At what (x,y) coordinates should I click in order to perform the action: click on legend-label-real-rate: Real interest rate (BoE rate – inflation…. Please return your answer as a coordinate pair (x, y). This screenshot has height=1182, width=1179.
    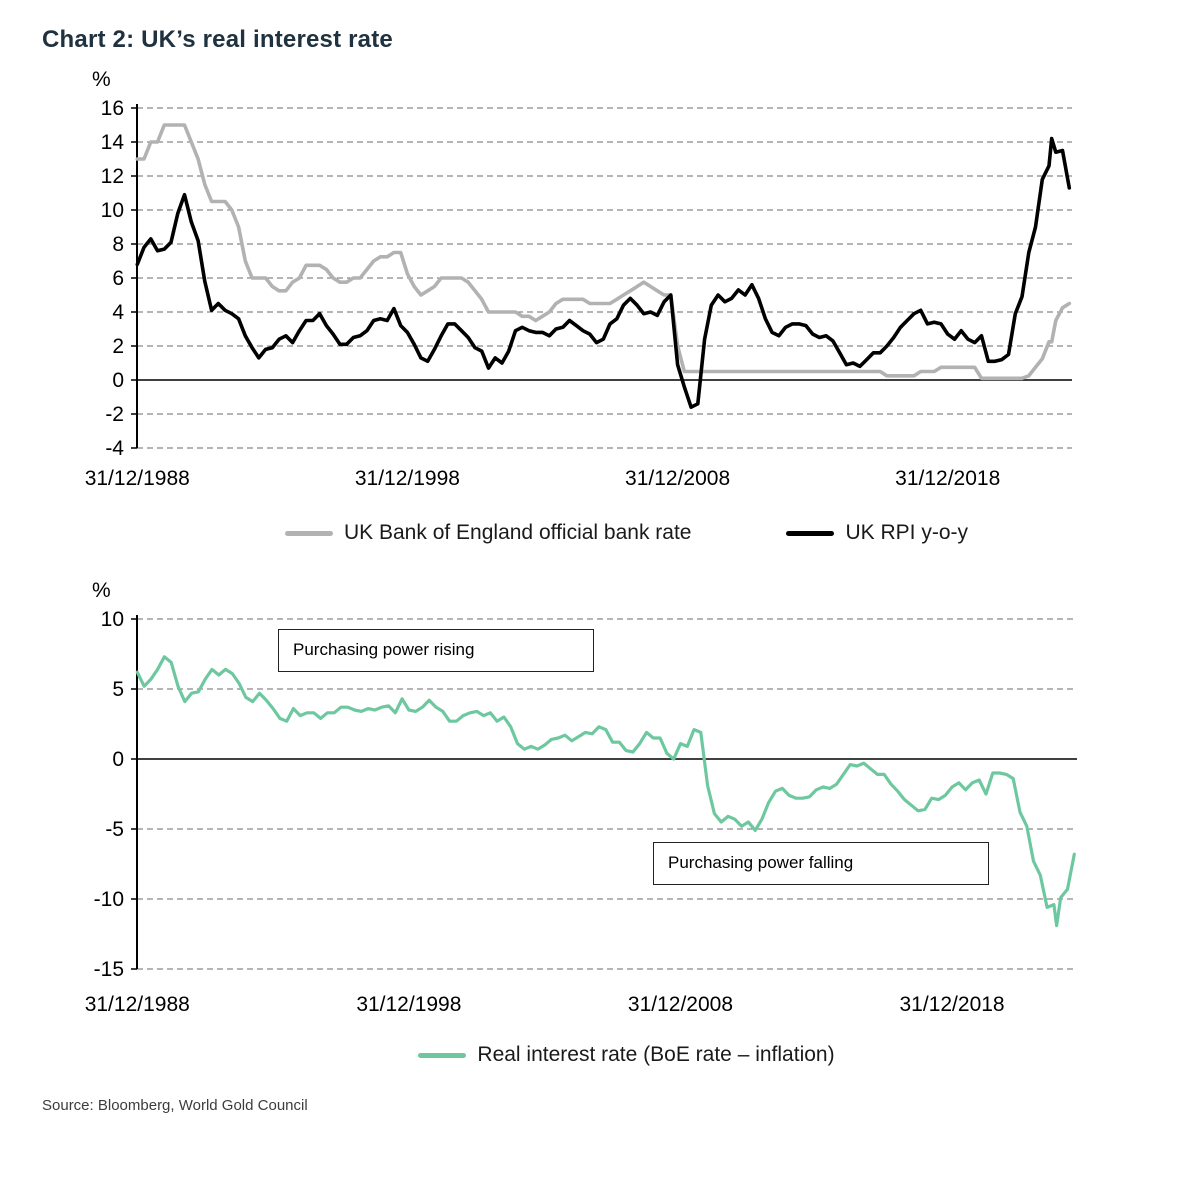
    Looking at the image, I should click on (656, 1054).